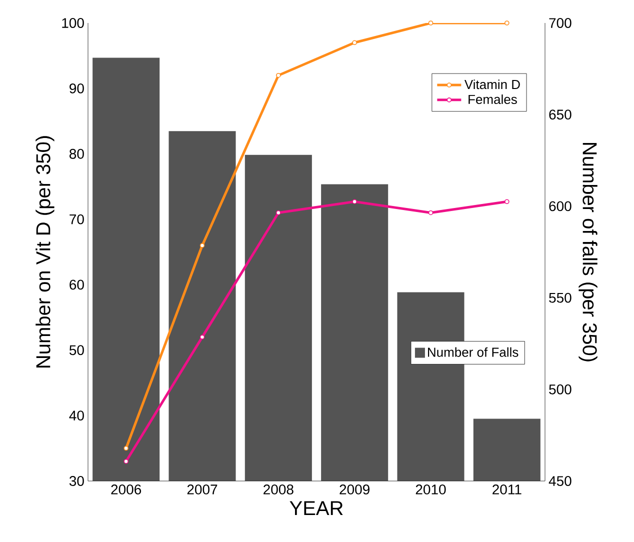 This screenshot has width=634, height=542. Describe the element at coordinates (431, 489) in the screenshot. I see `x-tick-label: 2010` at that location.